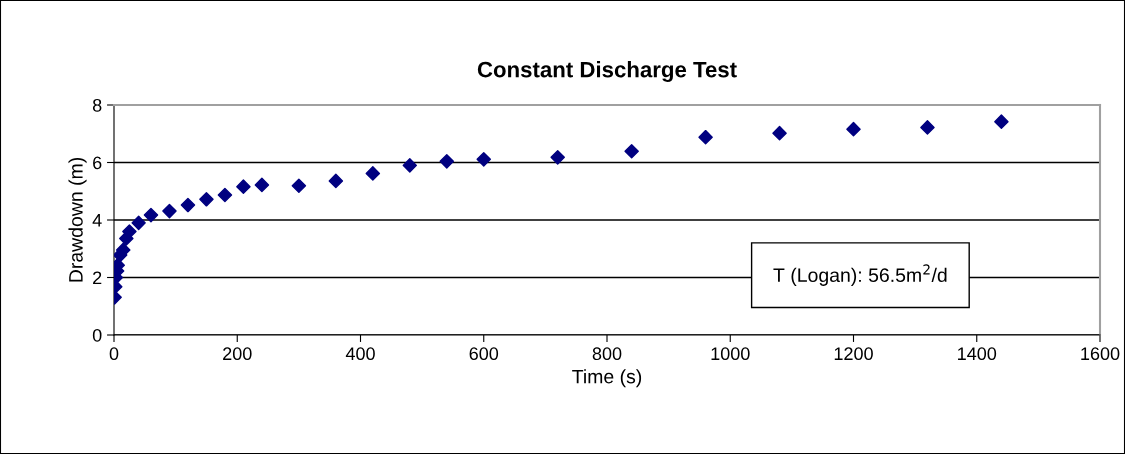  What do you see at coordinates (607, 71) in the screenshot?
I see `chart-title: Constant Discharge Test` at bounding box center [607, 71].